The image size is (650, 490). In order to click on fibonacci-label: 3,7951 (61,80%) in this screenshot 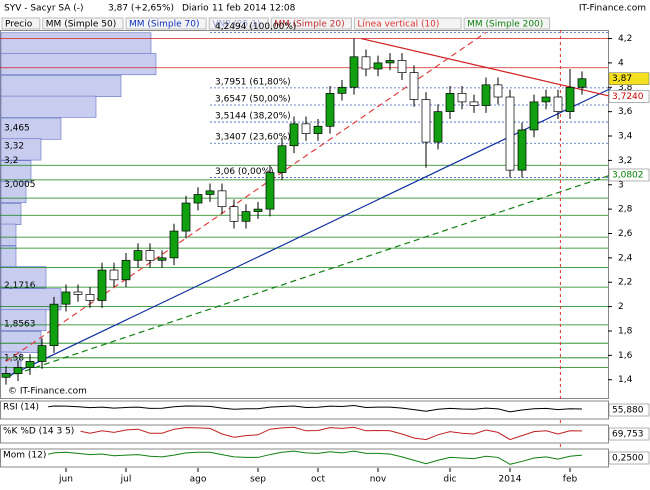, I will do `click(253, 82)`.